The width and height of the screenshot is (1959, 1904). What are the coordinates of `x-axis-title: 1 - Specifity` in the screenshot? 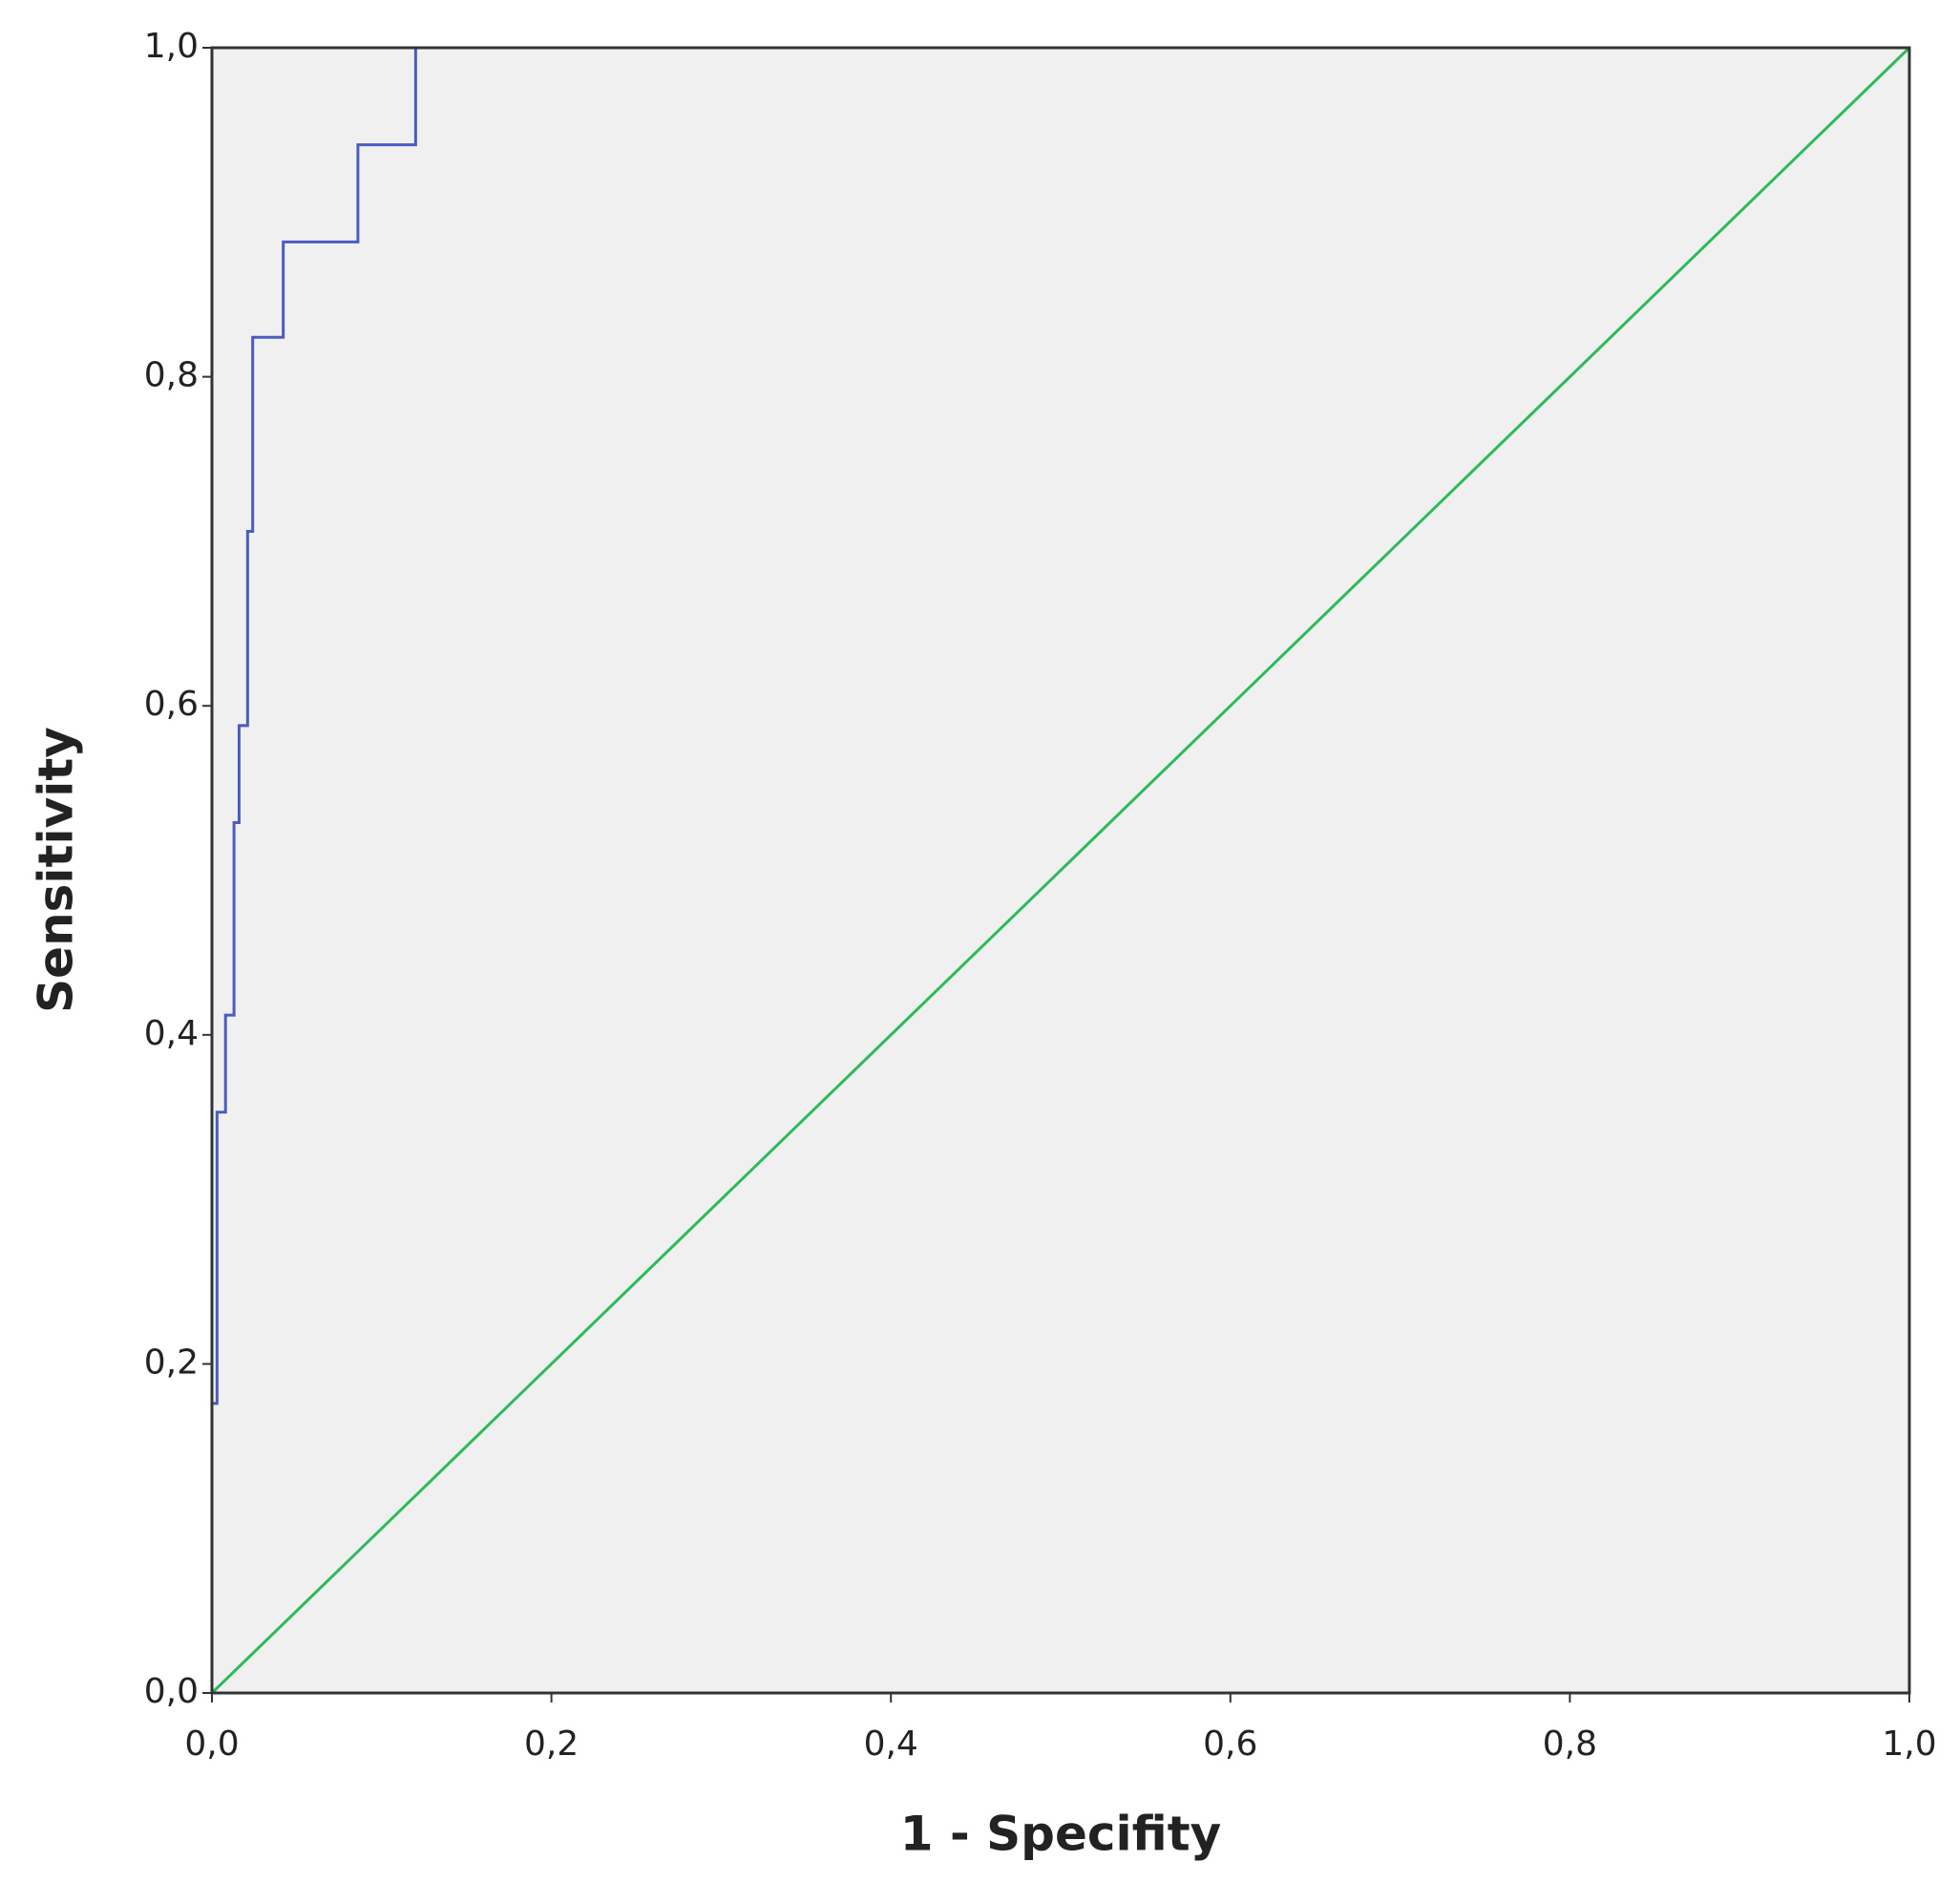 It's located at (1060, 1835).